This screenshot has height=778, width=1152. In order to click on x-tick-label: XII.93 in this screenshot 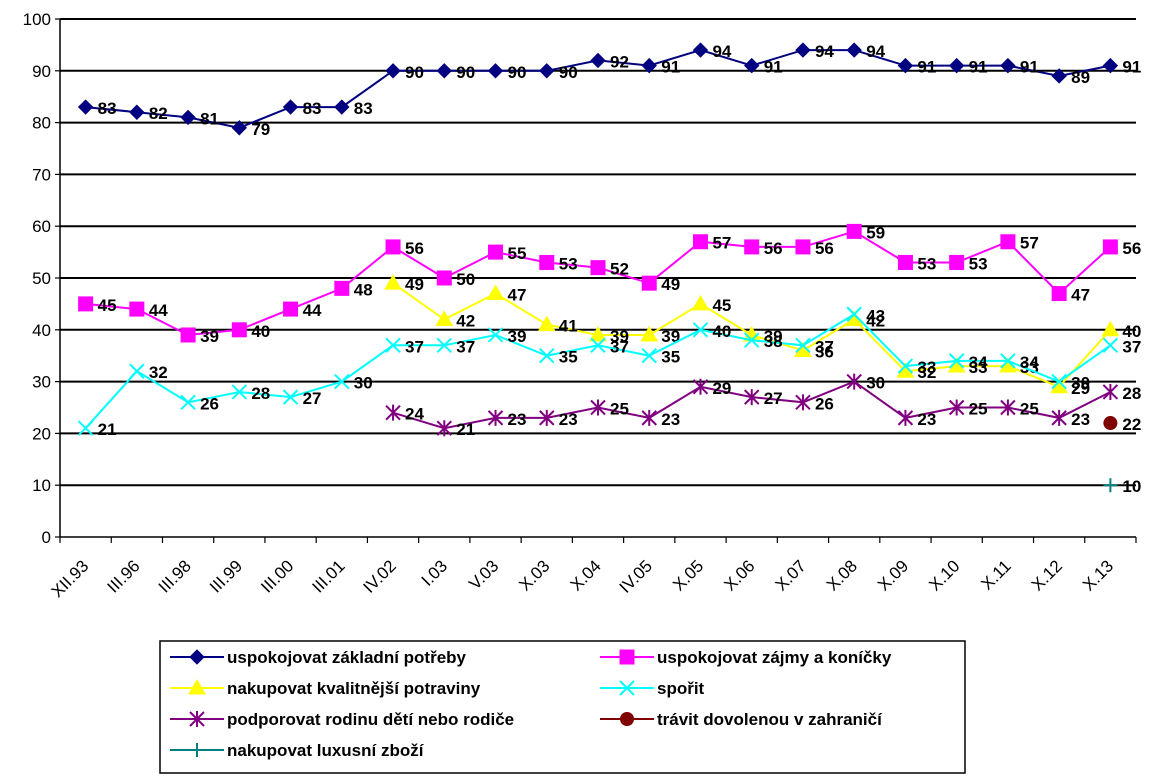, I will do `click(70, 578)`.